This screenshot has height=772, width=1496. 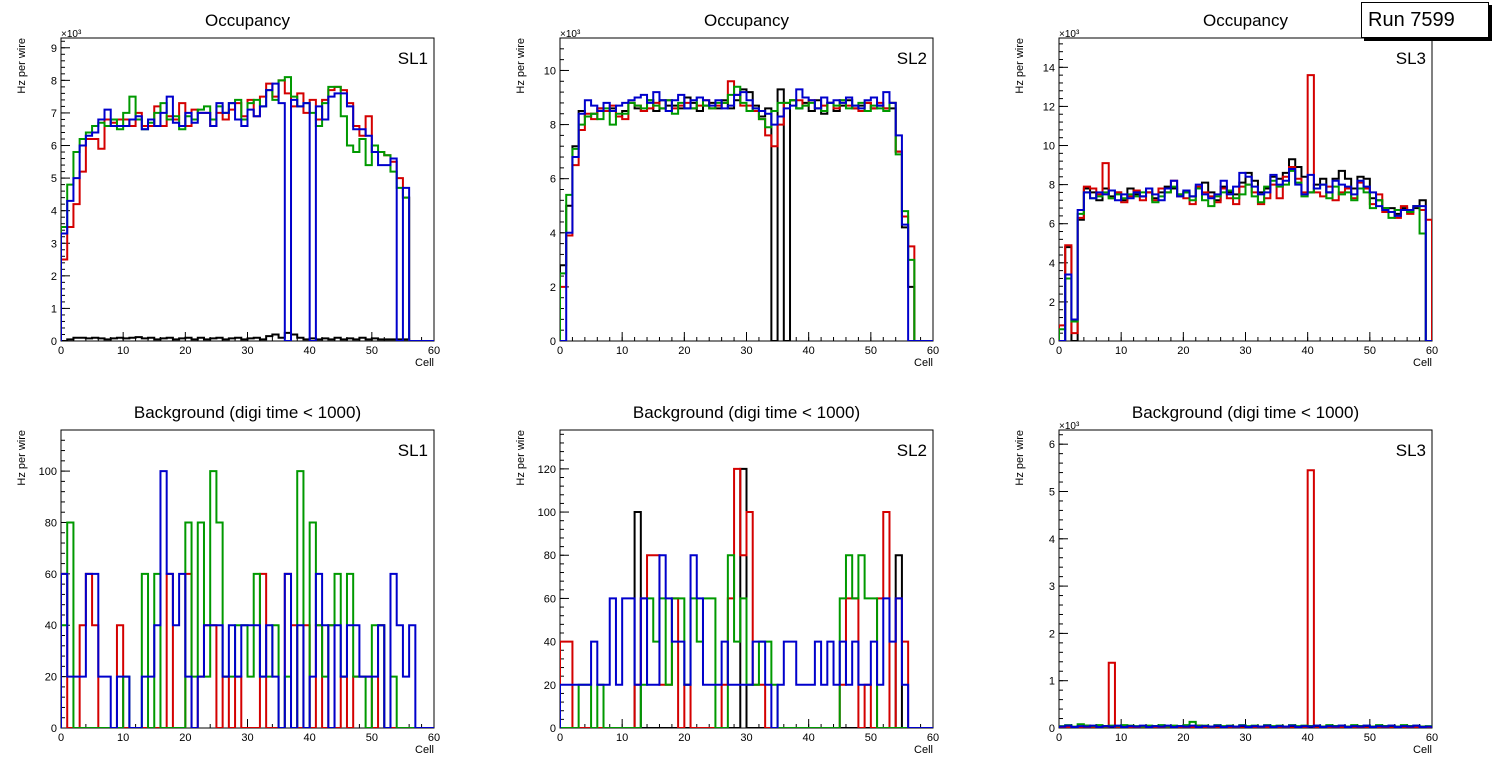 What do you see at coordinates (54, 212) in the screenshot?
I see `y-tick-label: 4` at bounding box center [54, 212].